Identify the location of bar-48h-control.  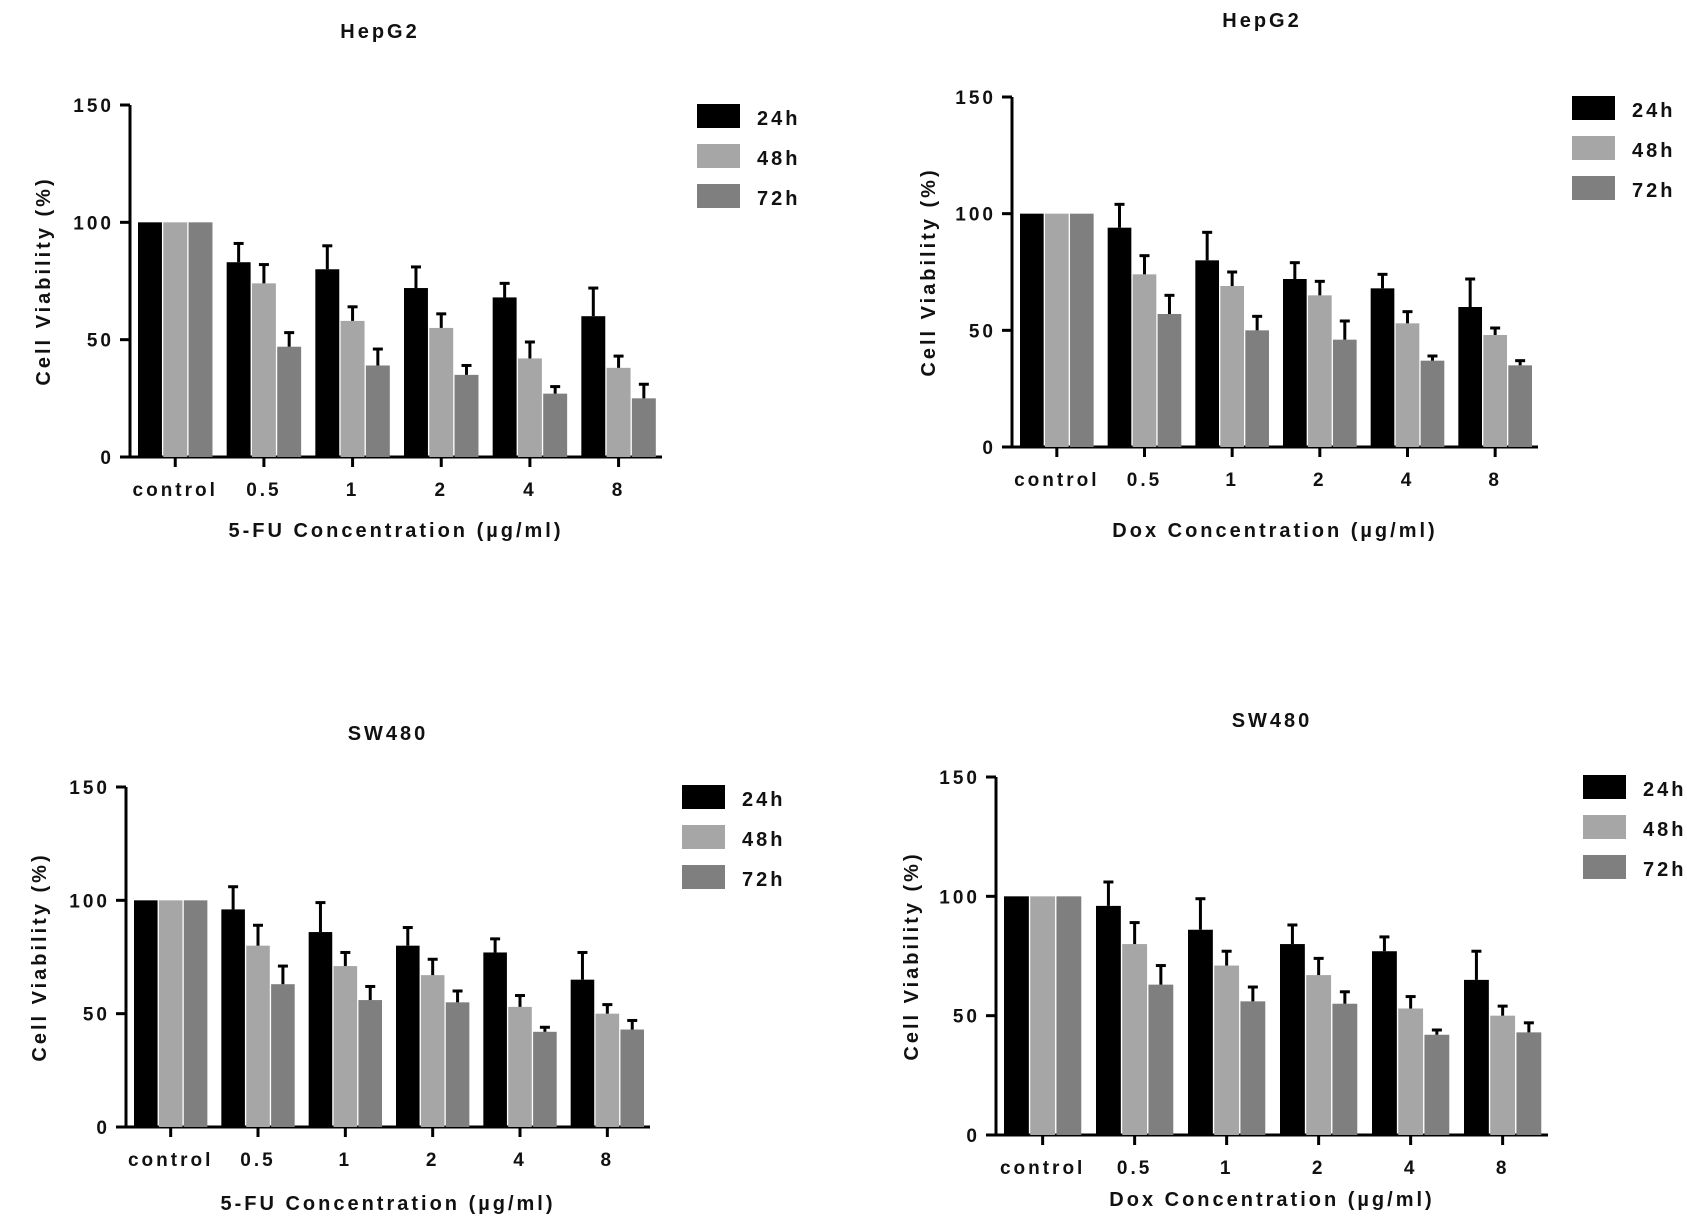
(170, 1013).